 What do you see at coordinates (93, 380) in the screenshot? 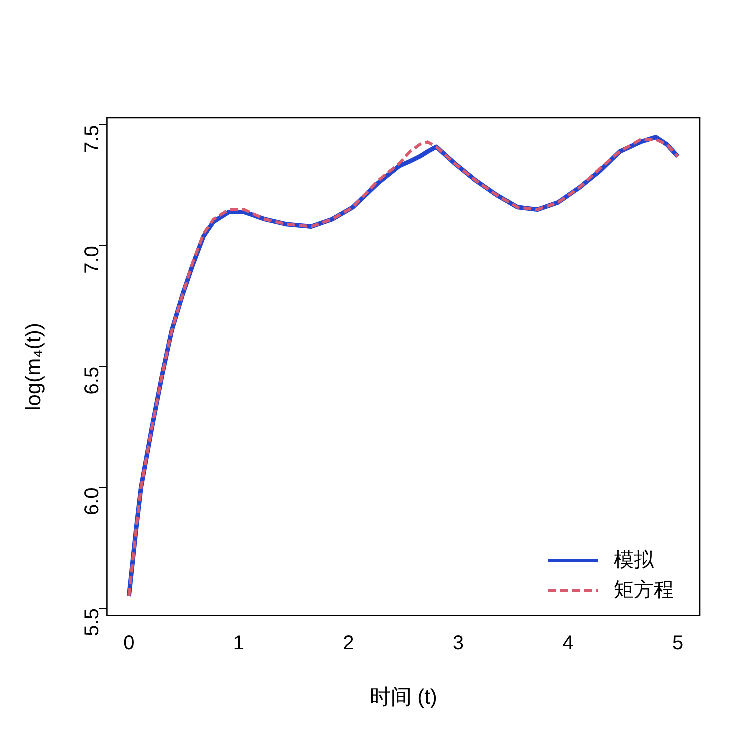
I see `y-tick-label: 6.5` at bounding box center [93, 380].